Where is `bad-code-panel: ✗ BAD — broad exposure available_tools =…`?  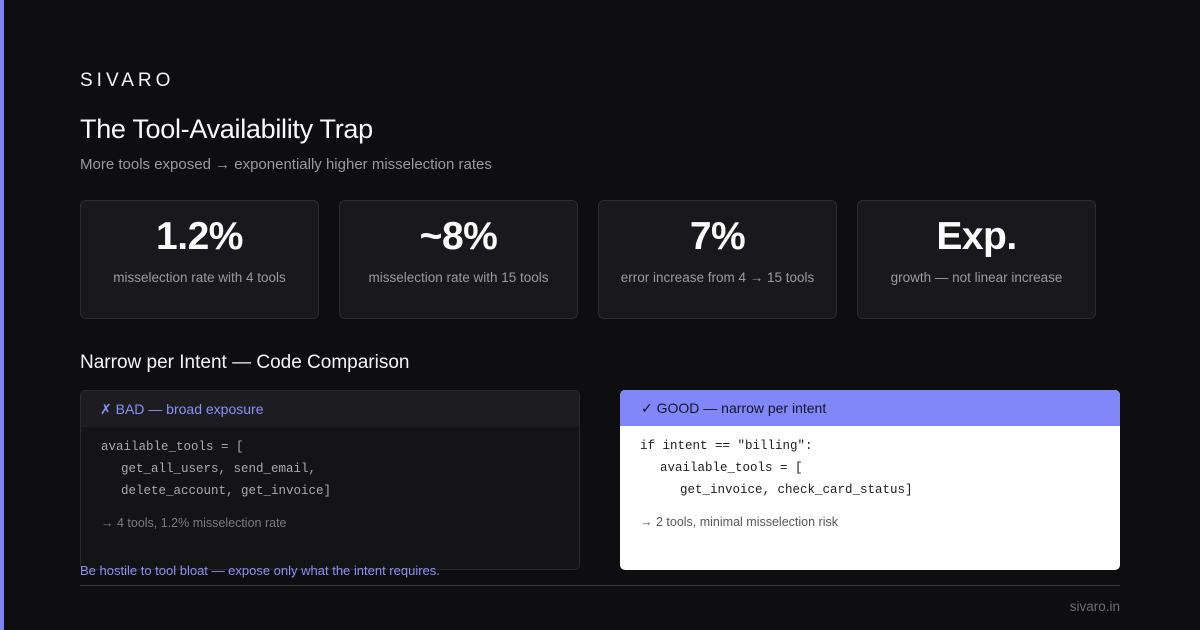
bad-code-panel: ✗ BAD — broad exposure available_tools =… is located at coordinates (330, 480).